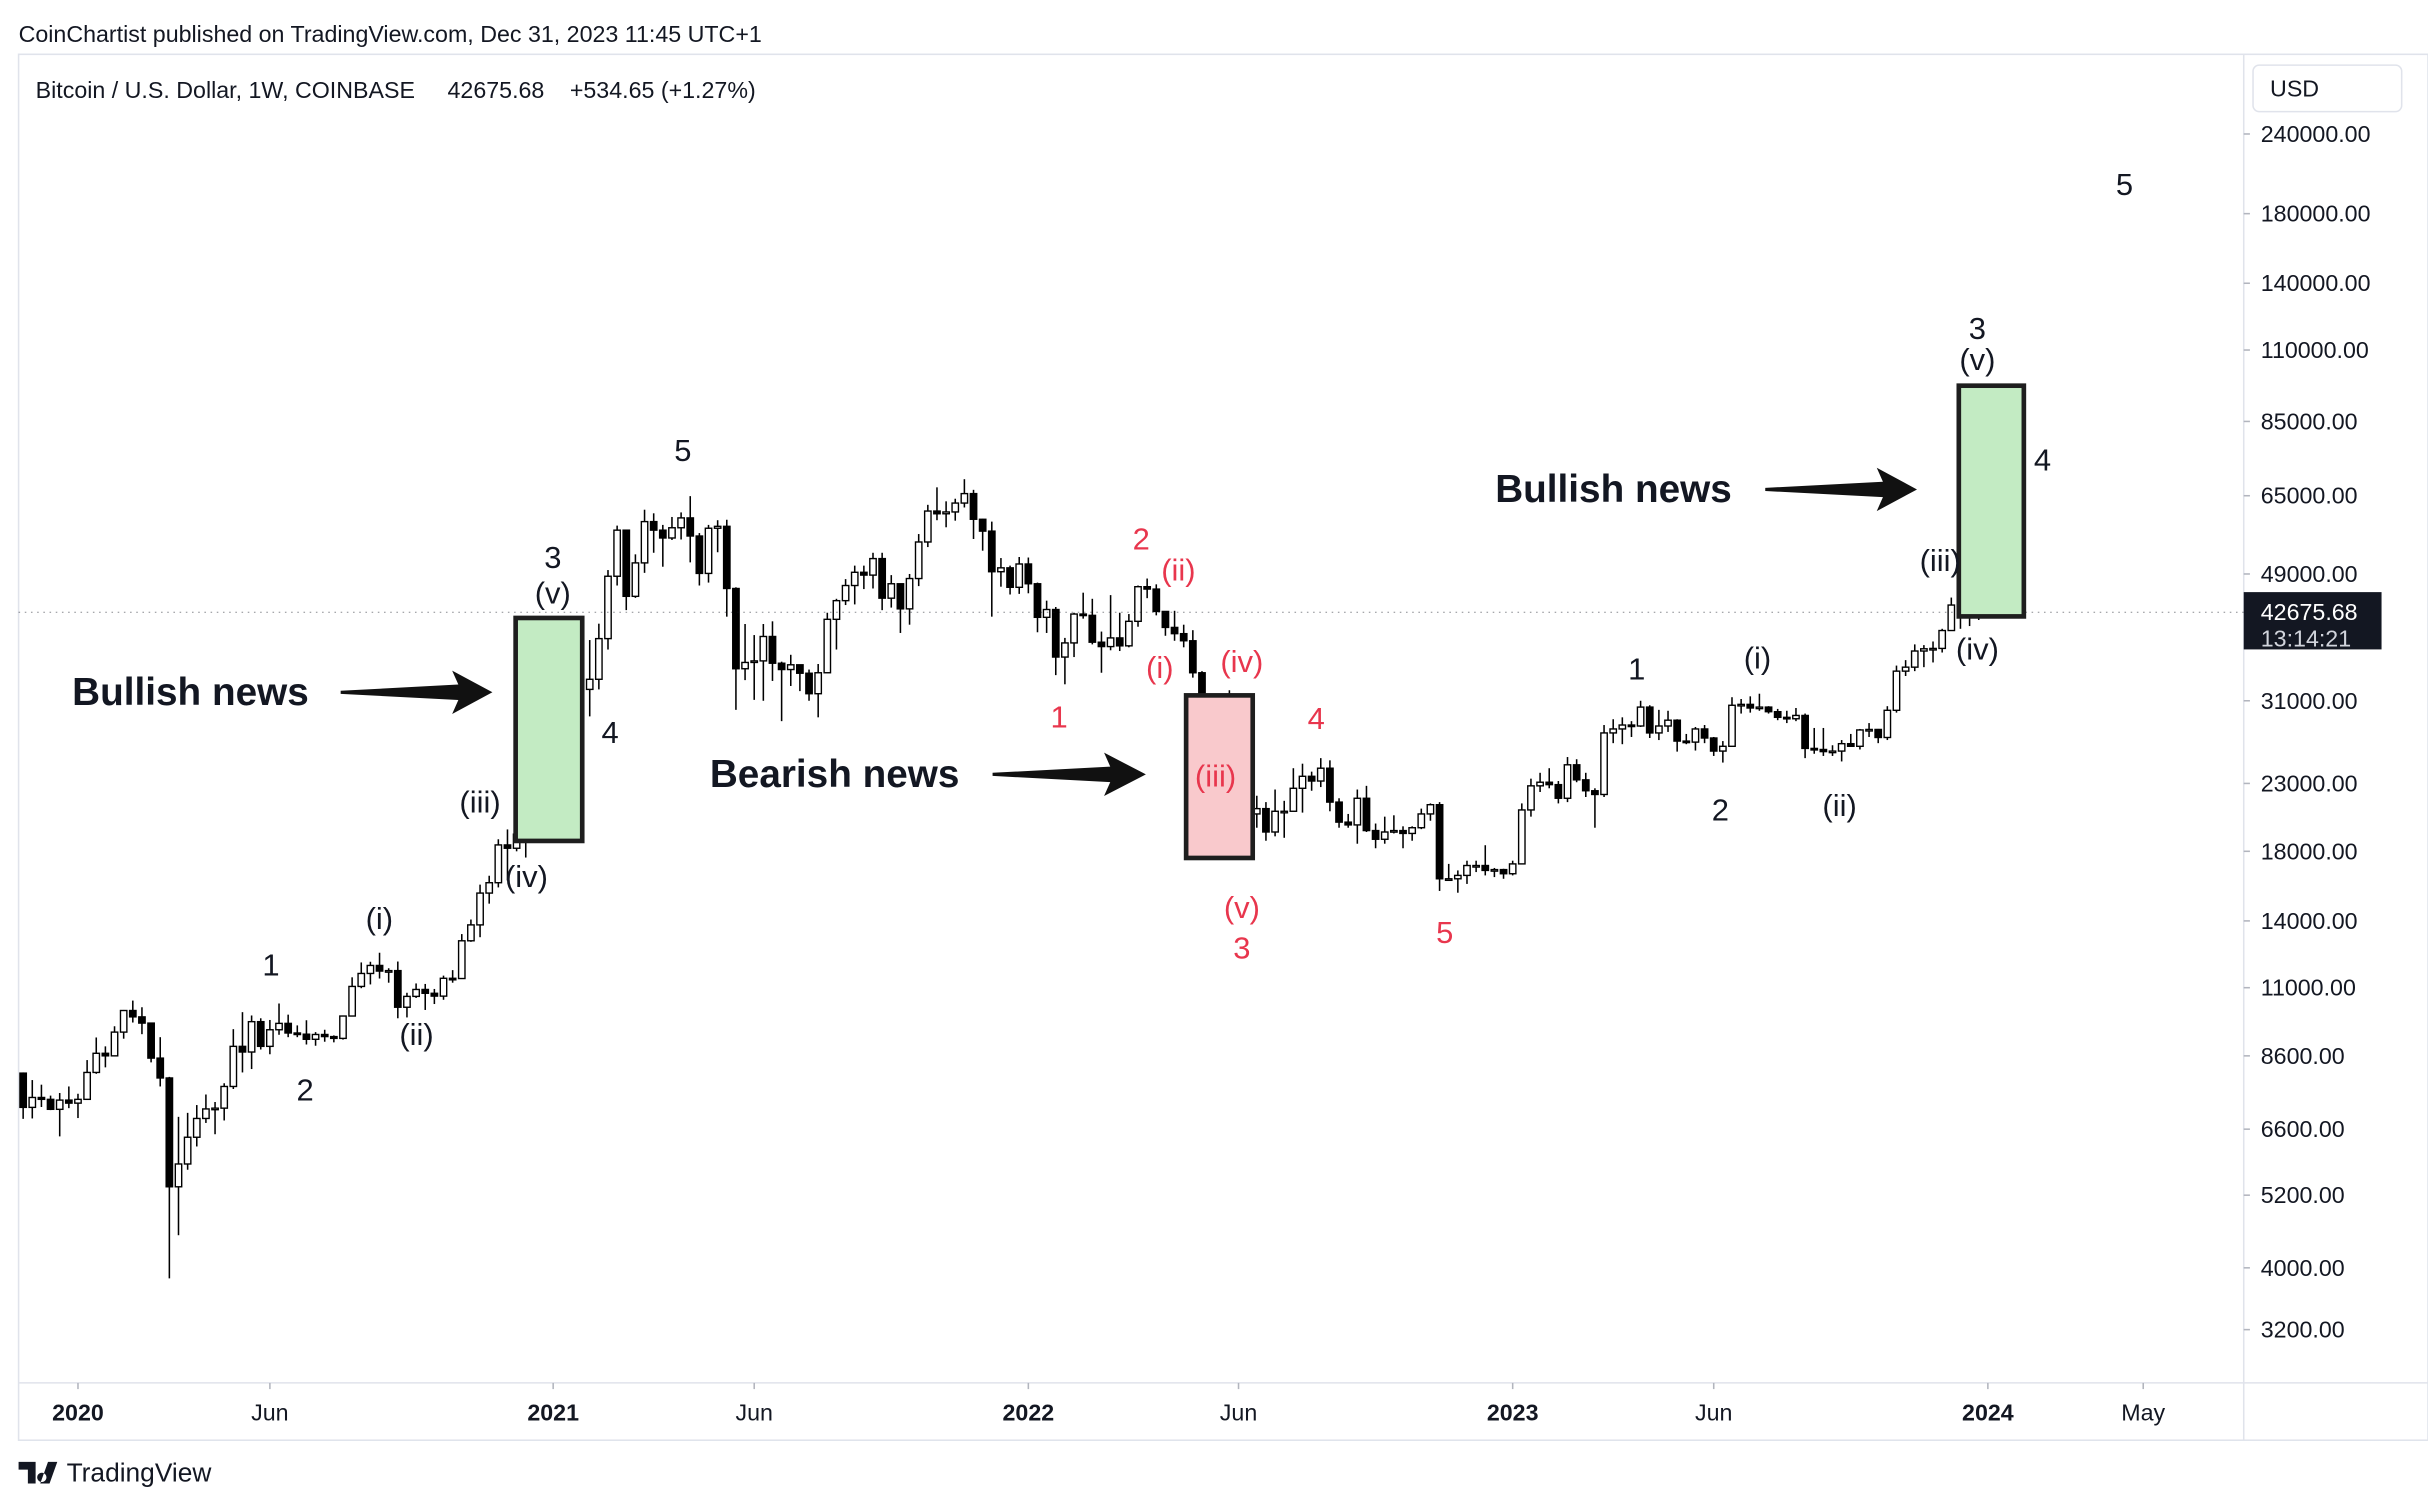  What do you see at coordinates (1069, 774) in the screenshot?
I see `arrow` at bounding box center [1069, 774].